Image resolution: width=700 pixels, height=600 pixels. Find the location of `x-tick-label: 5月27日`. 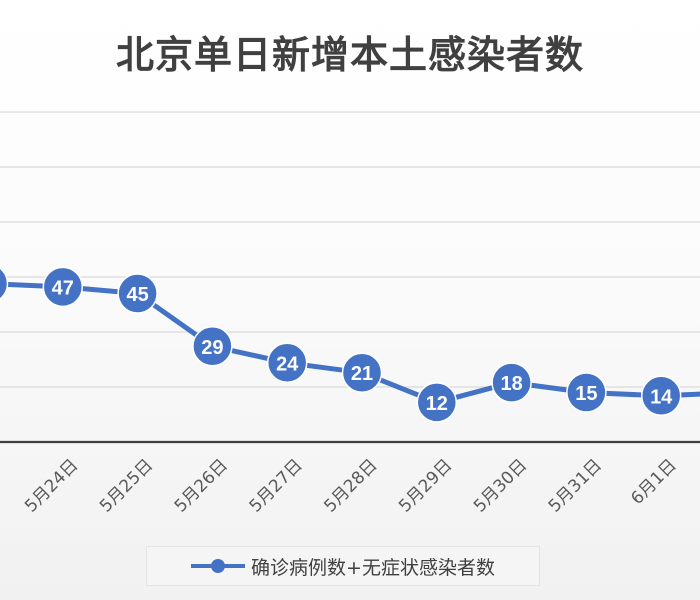

x-tick-label: 5月27日 is located at coordinates (276, 485).